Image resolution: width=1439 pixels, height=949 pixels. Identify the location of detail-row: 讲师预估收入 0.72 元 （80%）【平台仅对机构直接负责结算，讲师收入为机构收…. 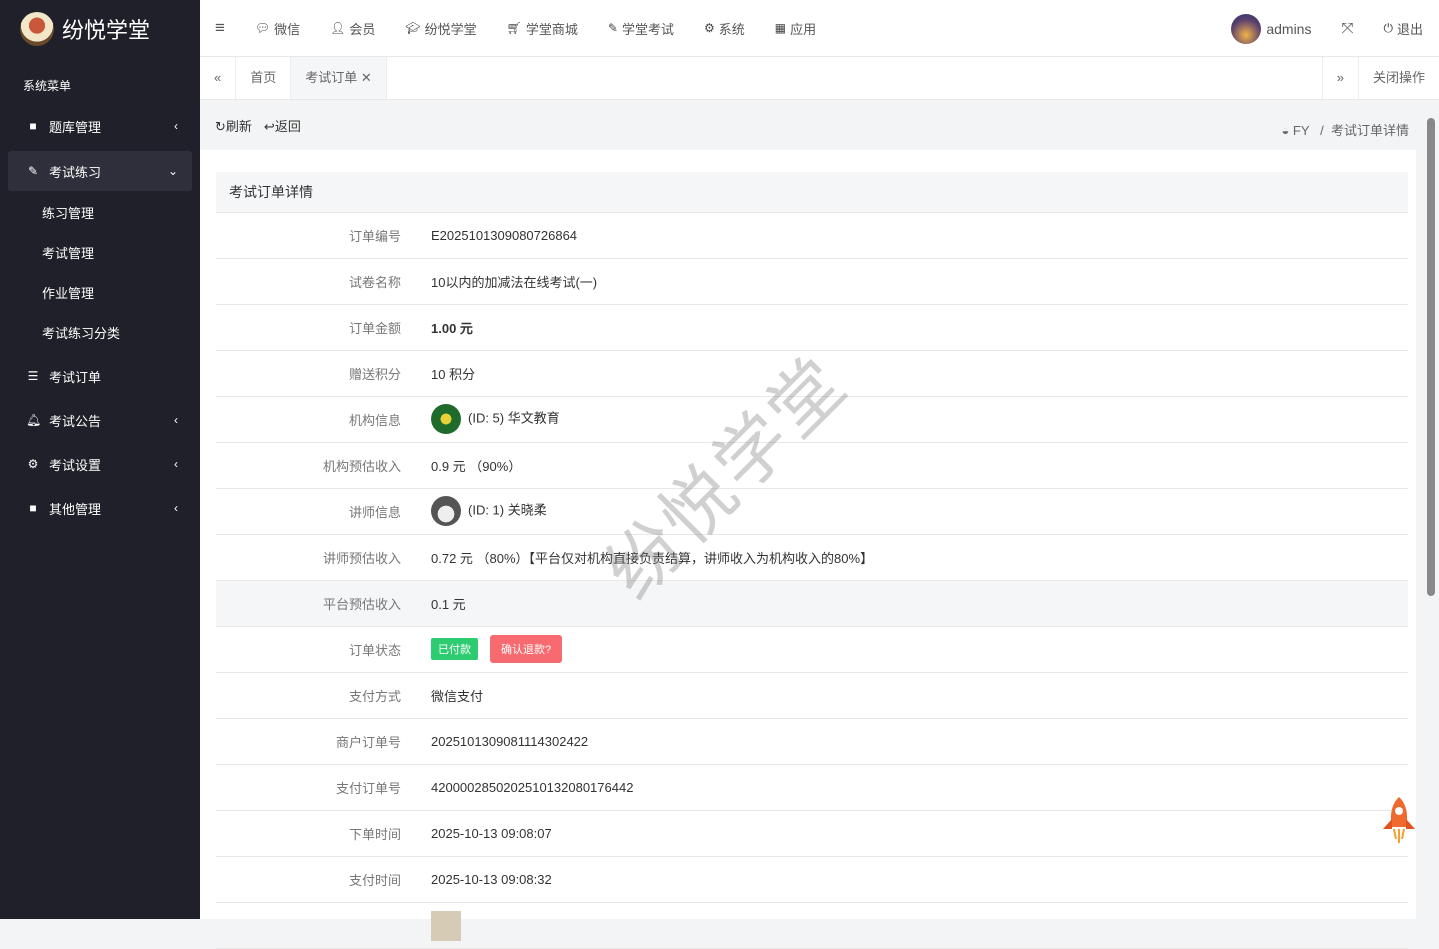
(812, 557).